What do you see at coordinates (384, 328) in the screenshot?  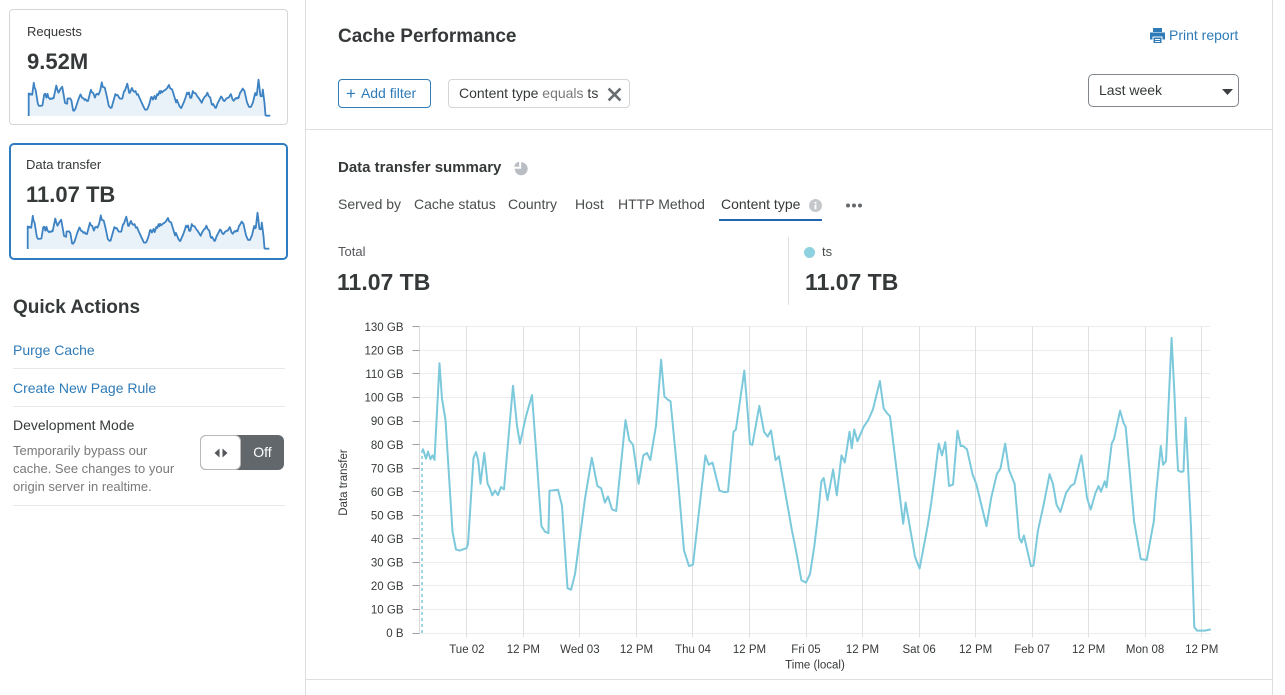 I see `svg-text: 130 GB` at bounding box center [384, 328].